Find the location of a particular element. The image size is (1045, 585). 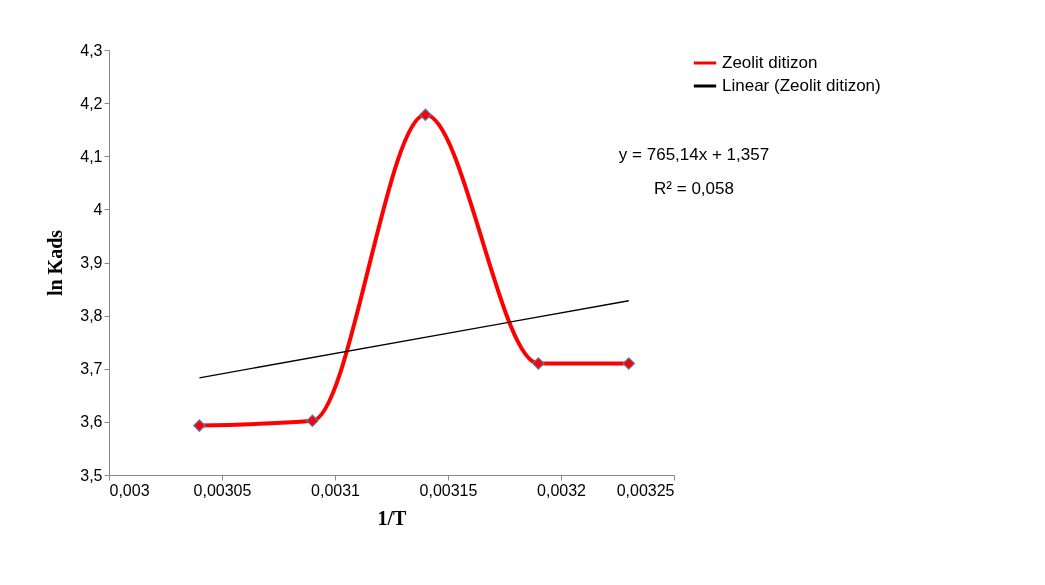

annotation: y = 765,14x + 1,357 is located at coordinates (694, 154).